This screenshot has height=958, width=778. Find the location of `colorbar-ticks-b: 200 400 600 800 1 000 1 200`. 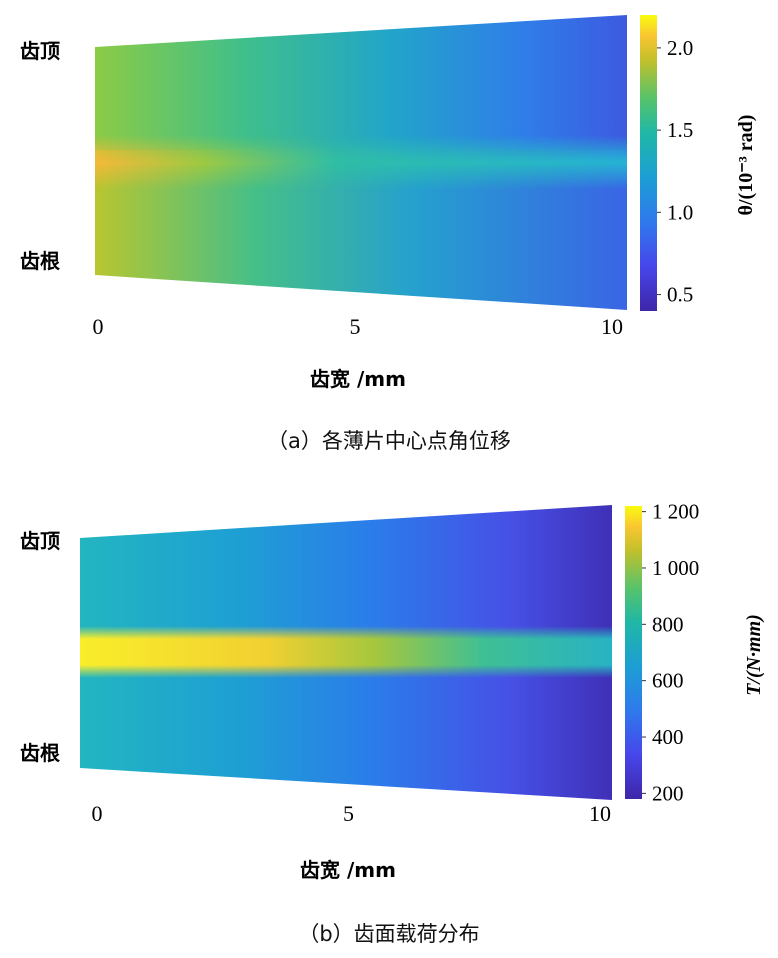

colorbar-ticks-b: 200 400 600 800 1 000 1 200 is located at coordinates (670, 652).